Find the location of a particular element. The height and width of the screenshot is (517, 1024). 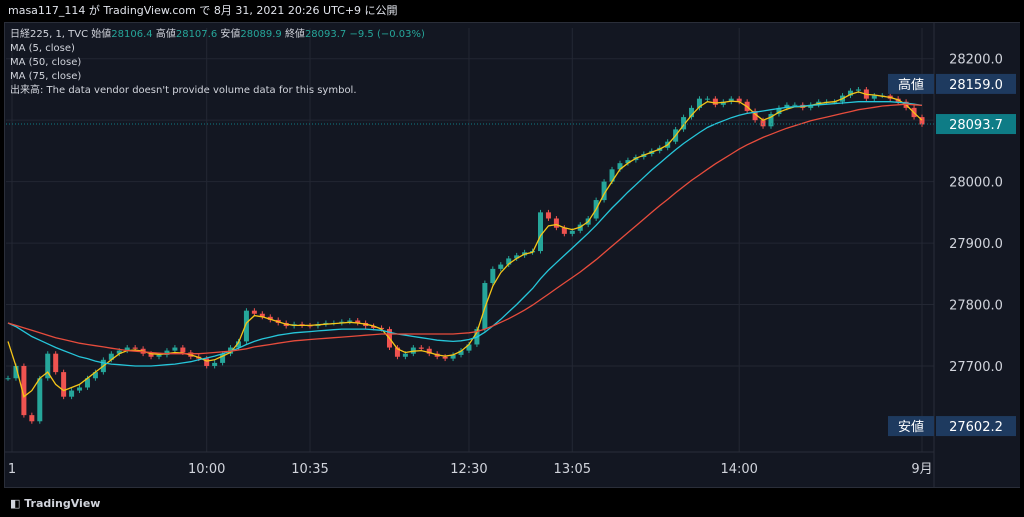

low-value: 27602.2 is located at coordinates (976, 427).